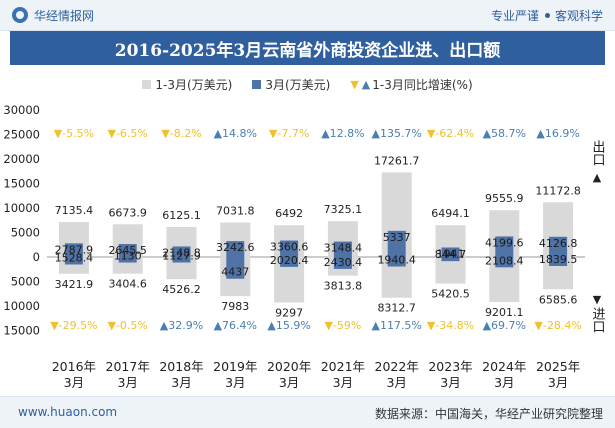 The image size is (615, 428). Describe the element at coordinates (354, 84) in the screenshot. I see `triangle-down-icon: ▼` at that location.